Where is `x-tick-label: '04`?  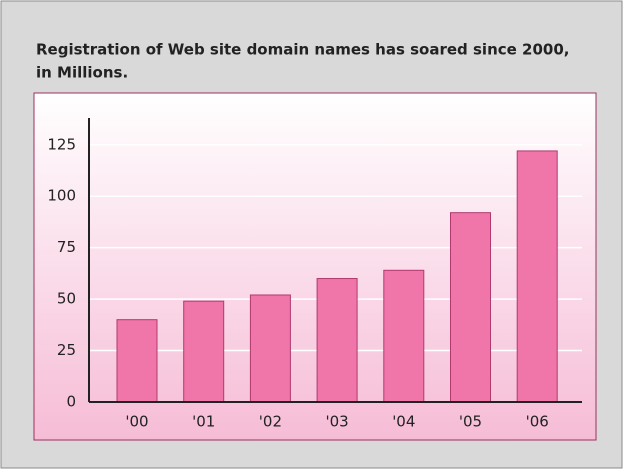 x-tick-label: '04 is located at coordinates (403, 422).